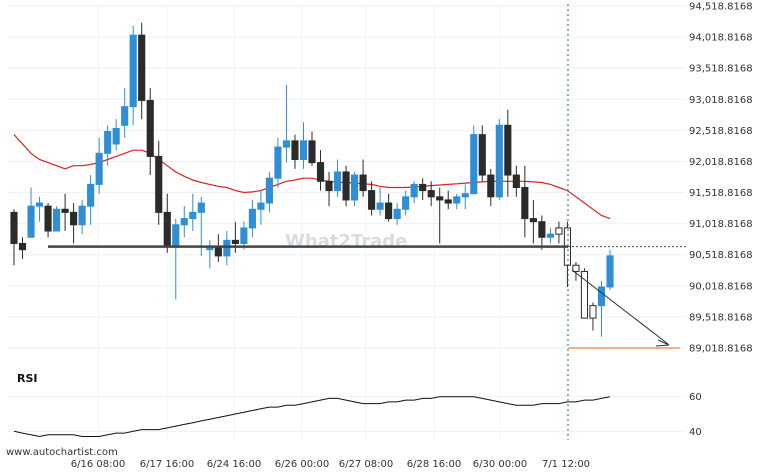 Image resolution: width=760 pixels, height=475 pixels. What do you see at coordinates (434, 464) in the screenshot?
I see `x-tick-label: 6/28 16:00` at bounding box center [434, 464].